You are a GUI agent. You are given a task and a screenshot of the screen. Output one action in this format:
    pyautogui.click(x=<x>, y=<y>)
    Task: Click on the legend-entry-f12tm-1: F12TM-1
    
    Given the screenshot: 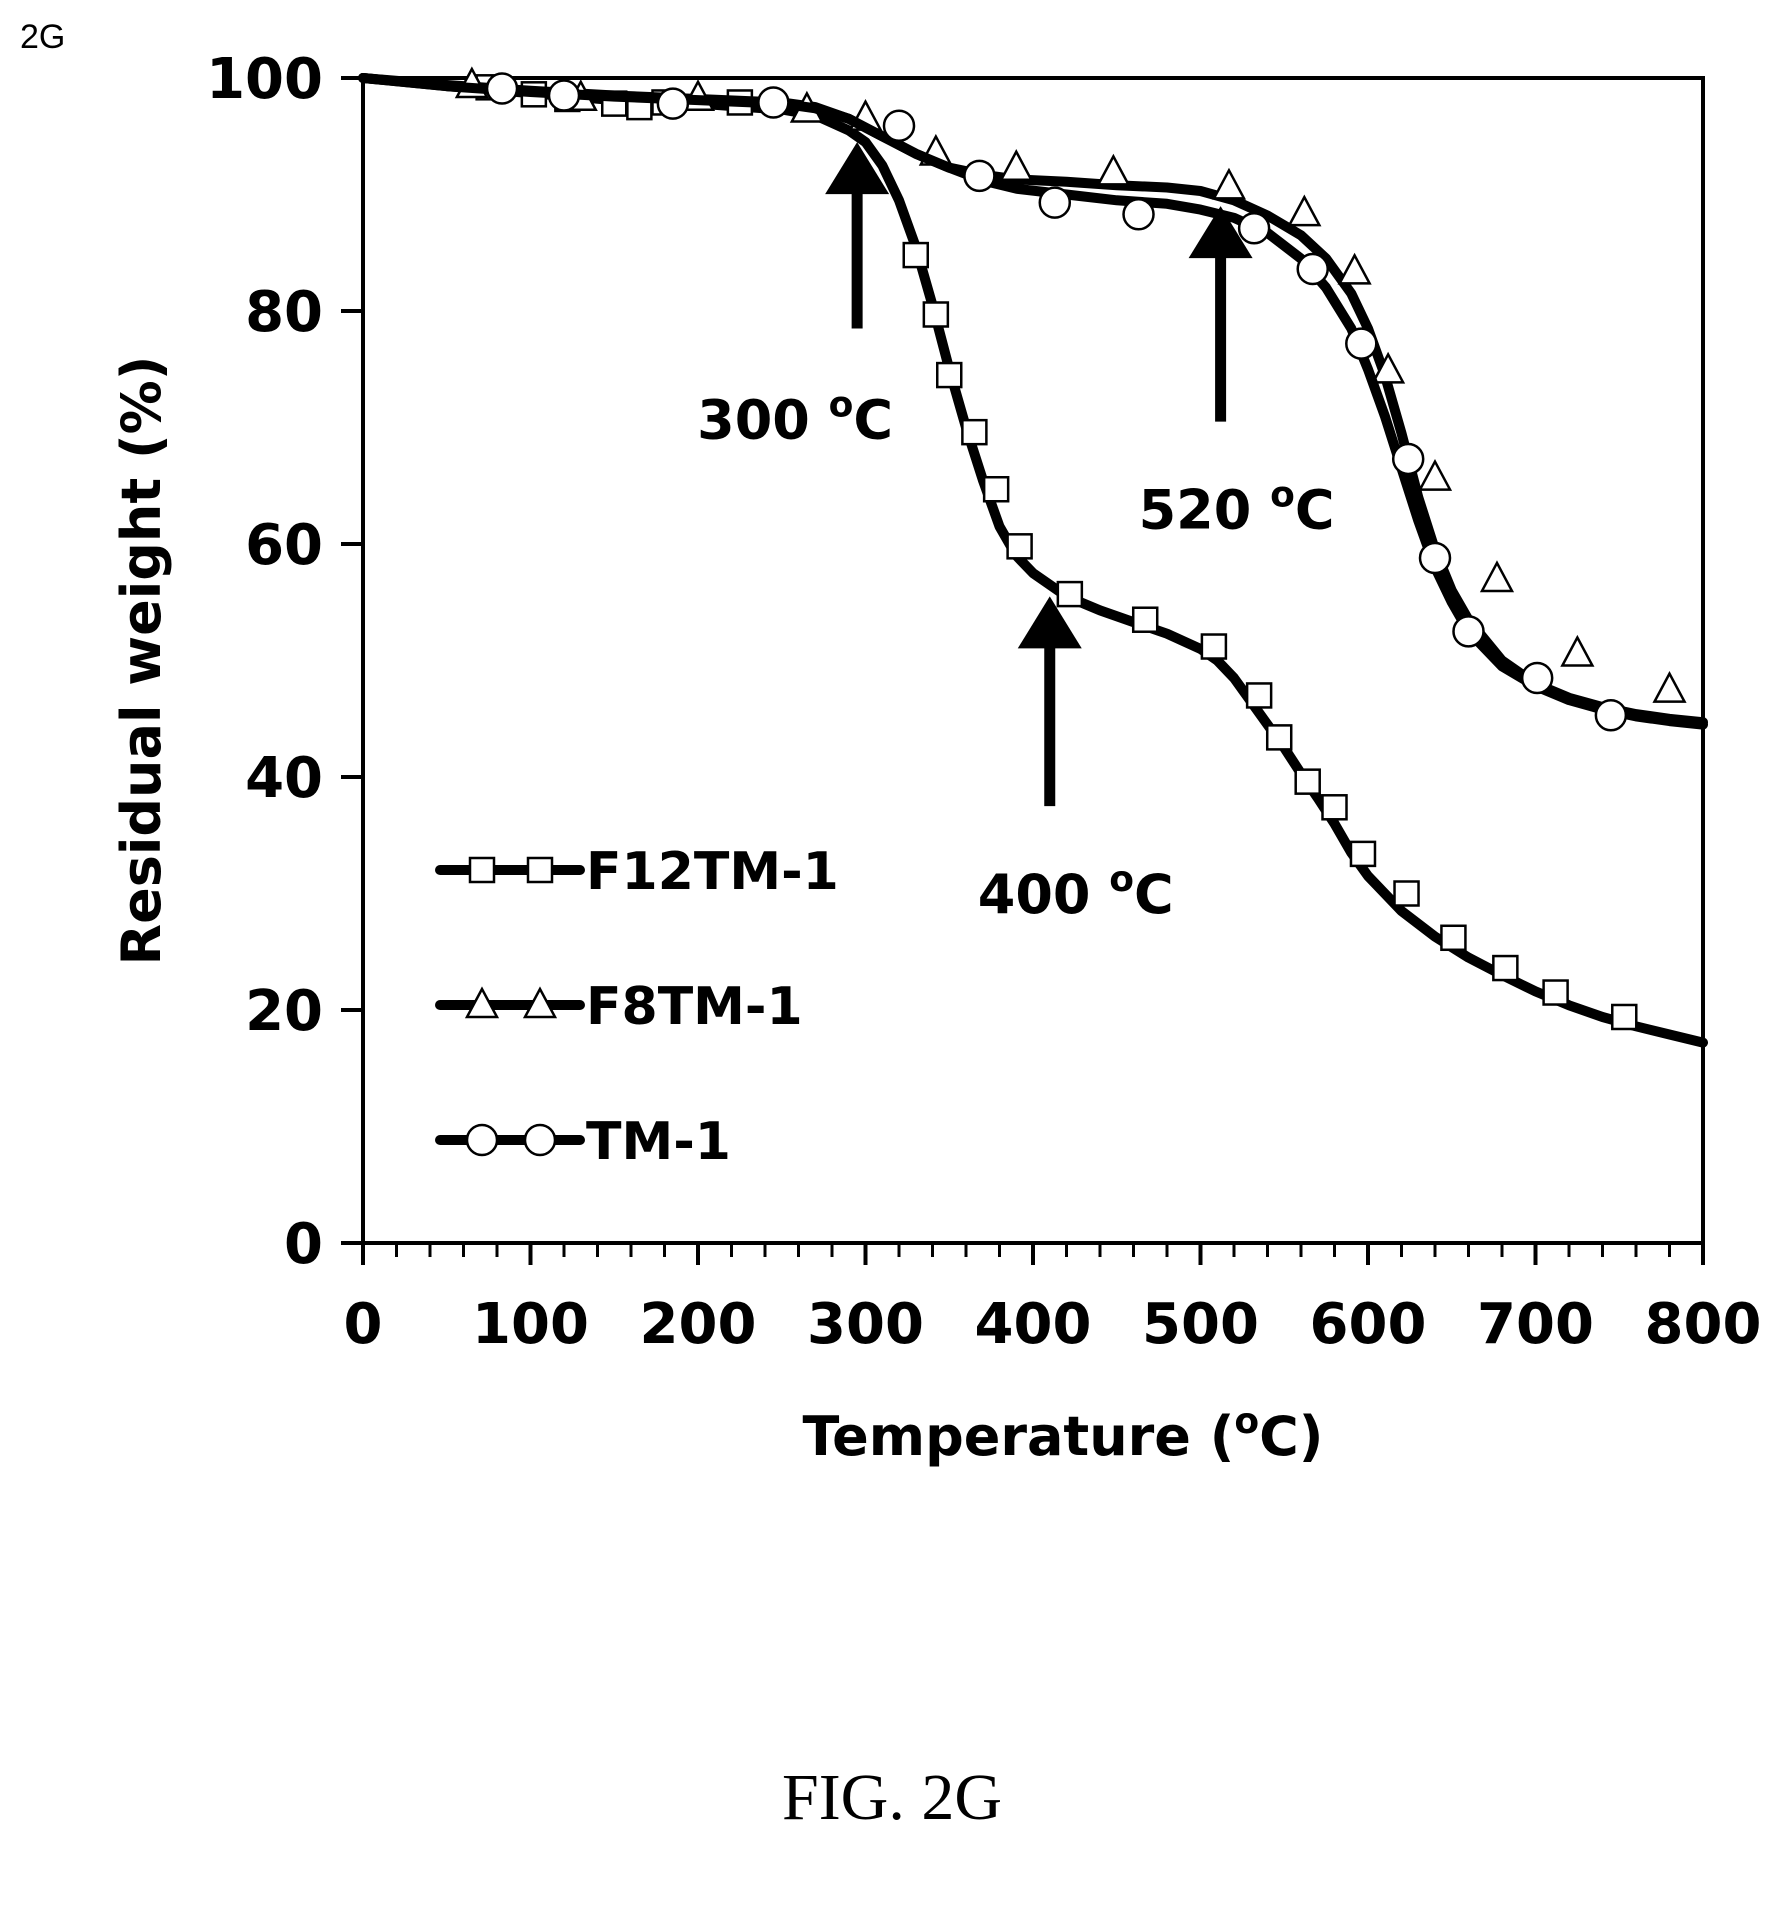 What is the action you would take?
    pyautogui.click(x=637, y=872)
    